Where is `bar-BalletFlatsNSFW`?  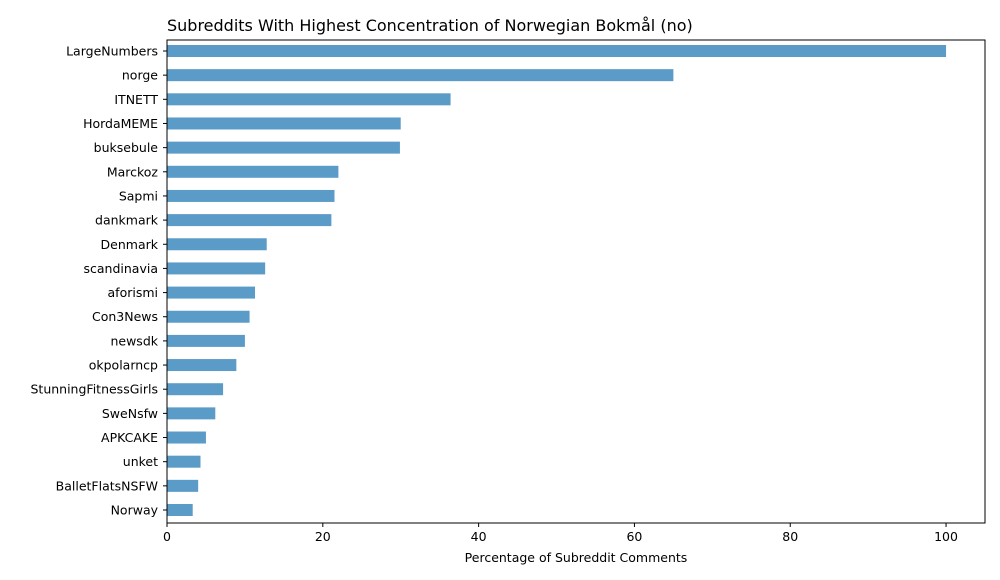
bar-BalletFlatsNSFW is located at coordinates (183, 485).